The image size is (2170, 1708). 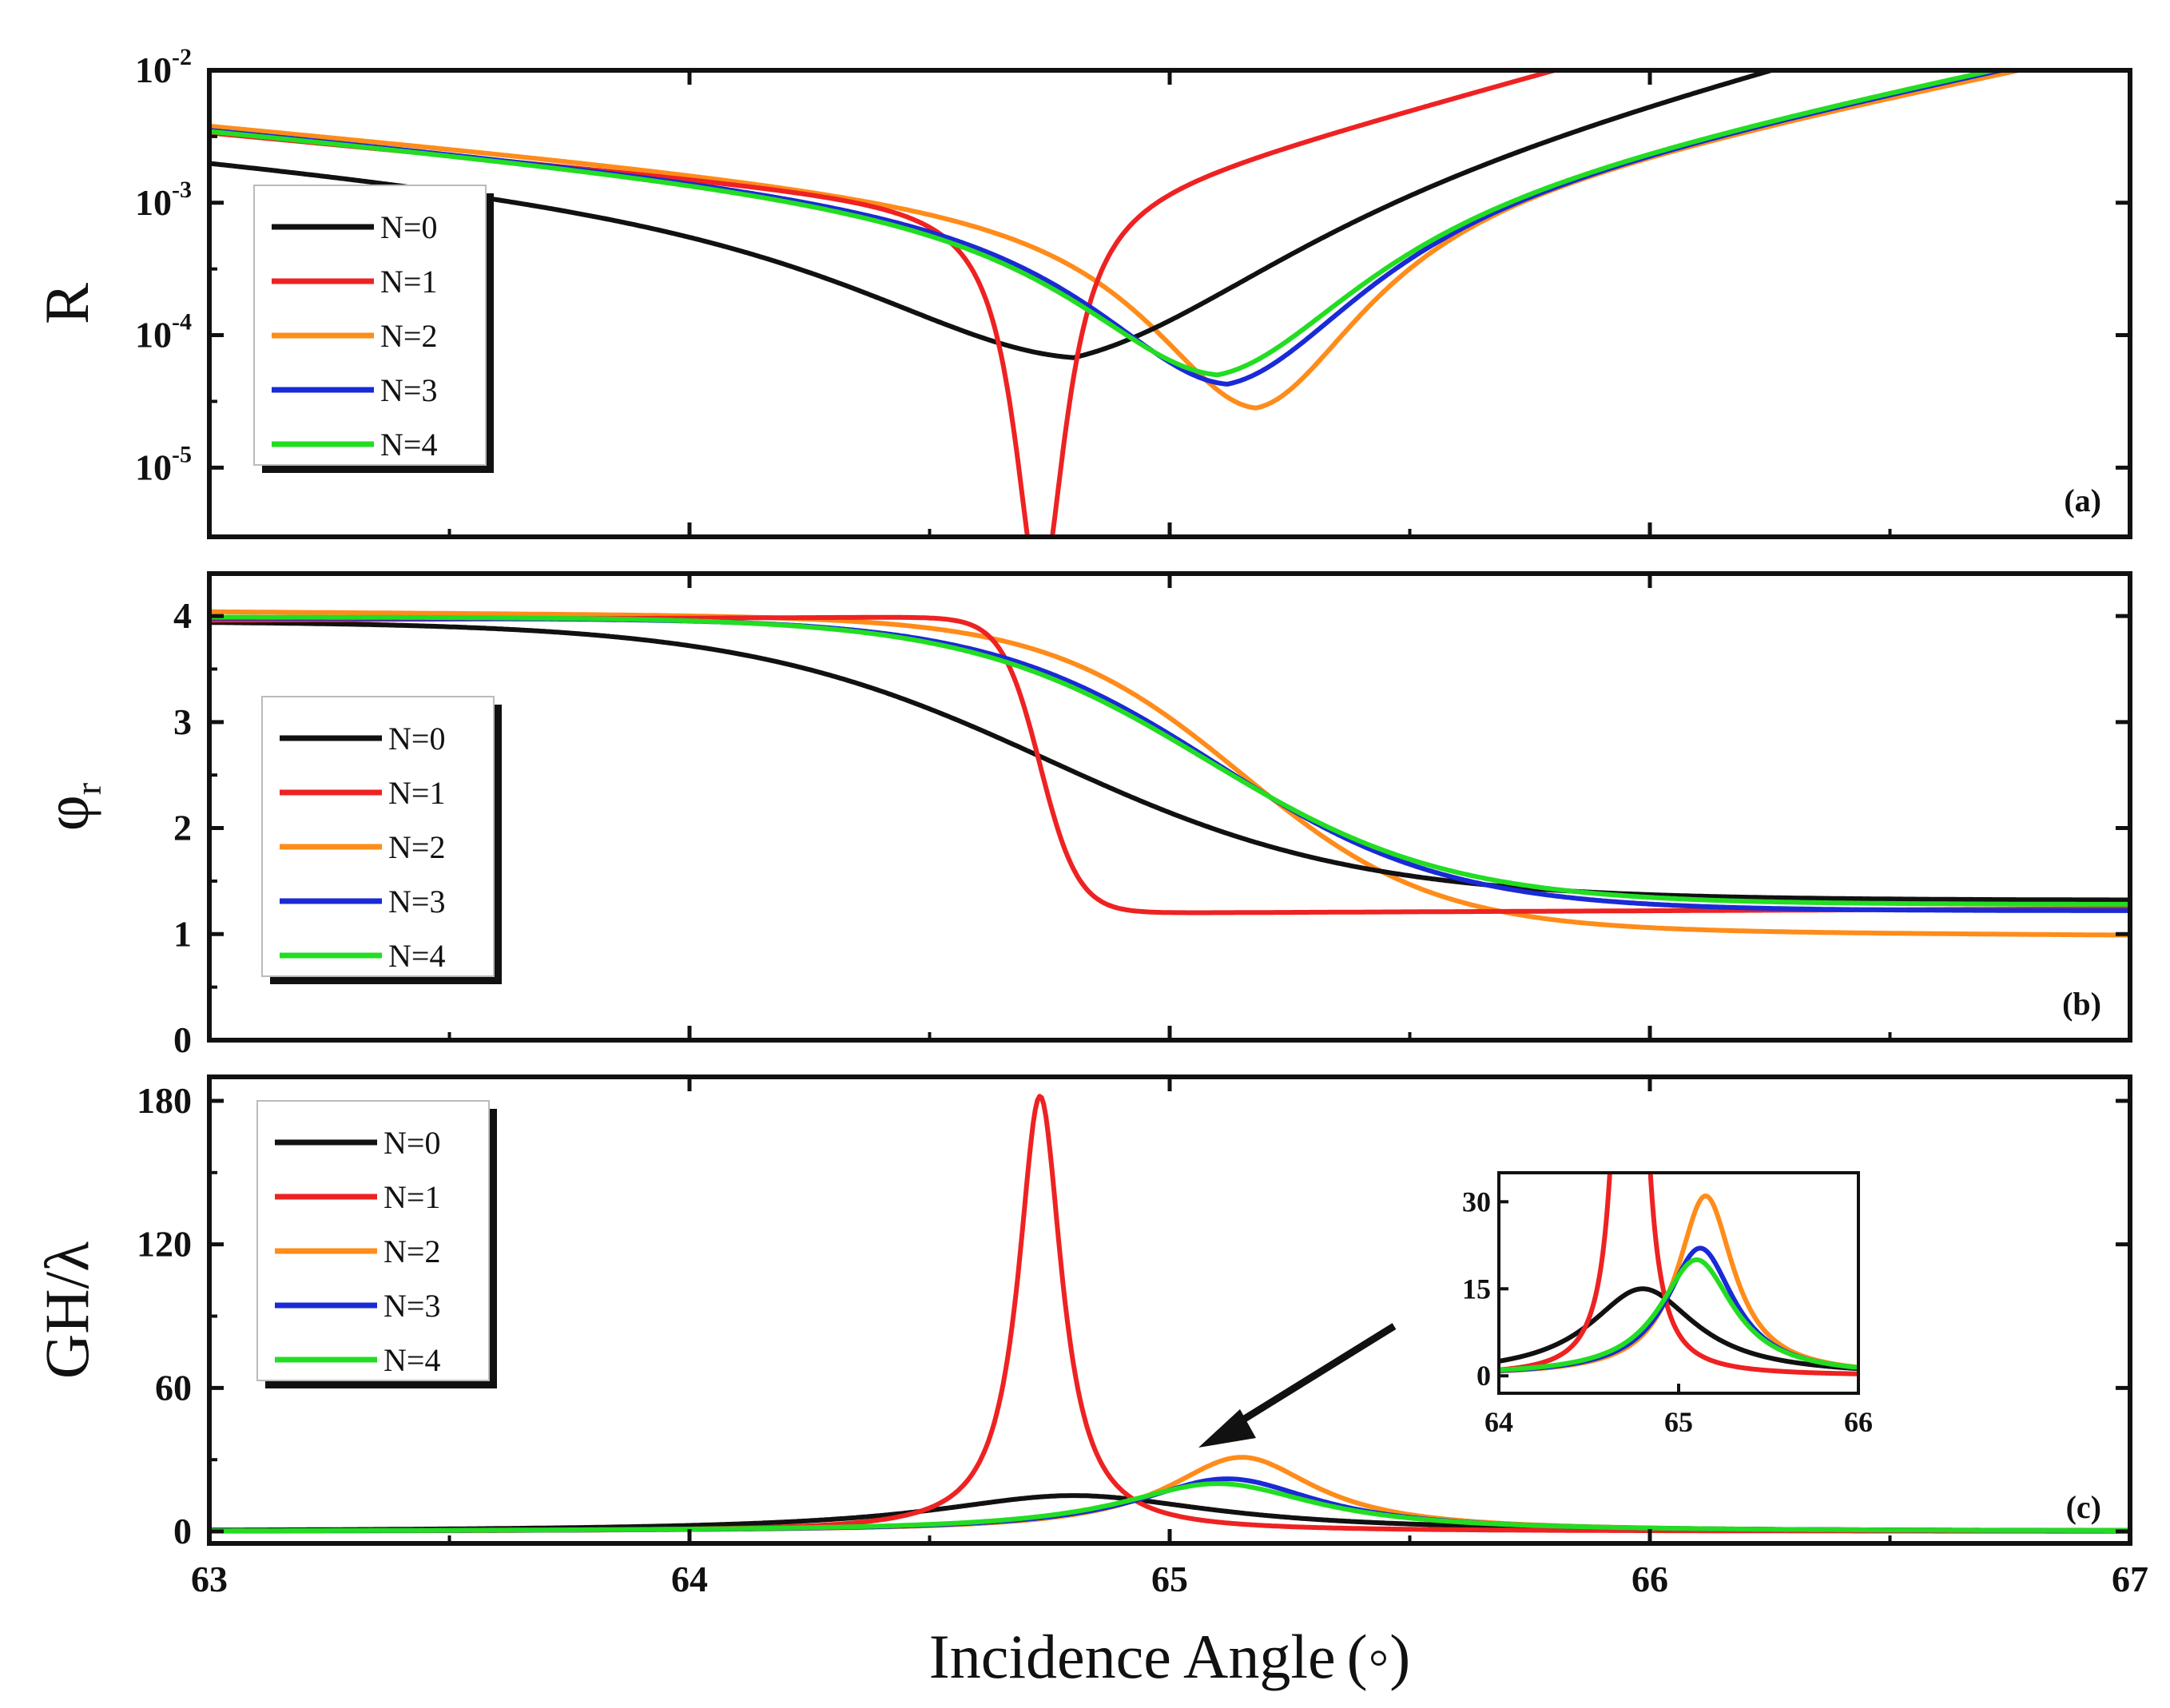 What do you see at coordinates (183, 721) in the screenshot?
I see `ytick-label: 3` at bounding box center [183, 721].